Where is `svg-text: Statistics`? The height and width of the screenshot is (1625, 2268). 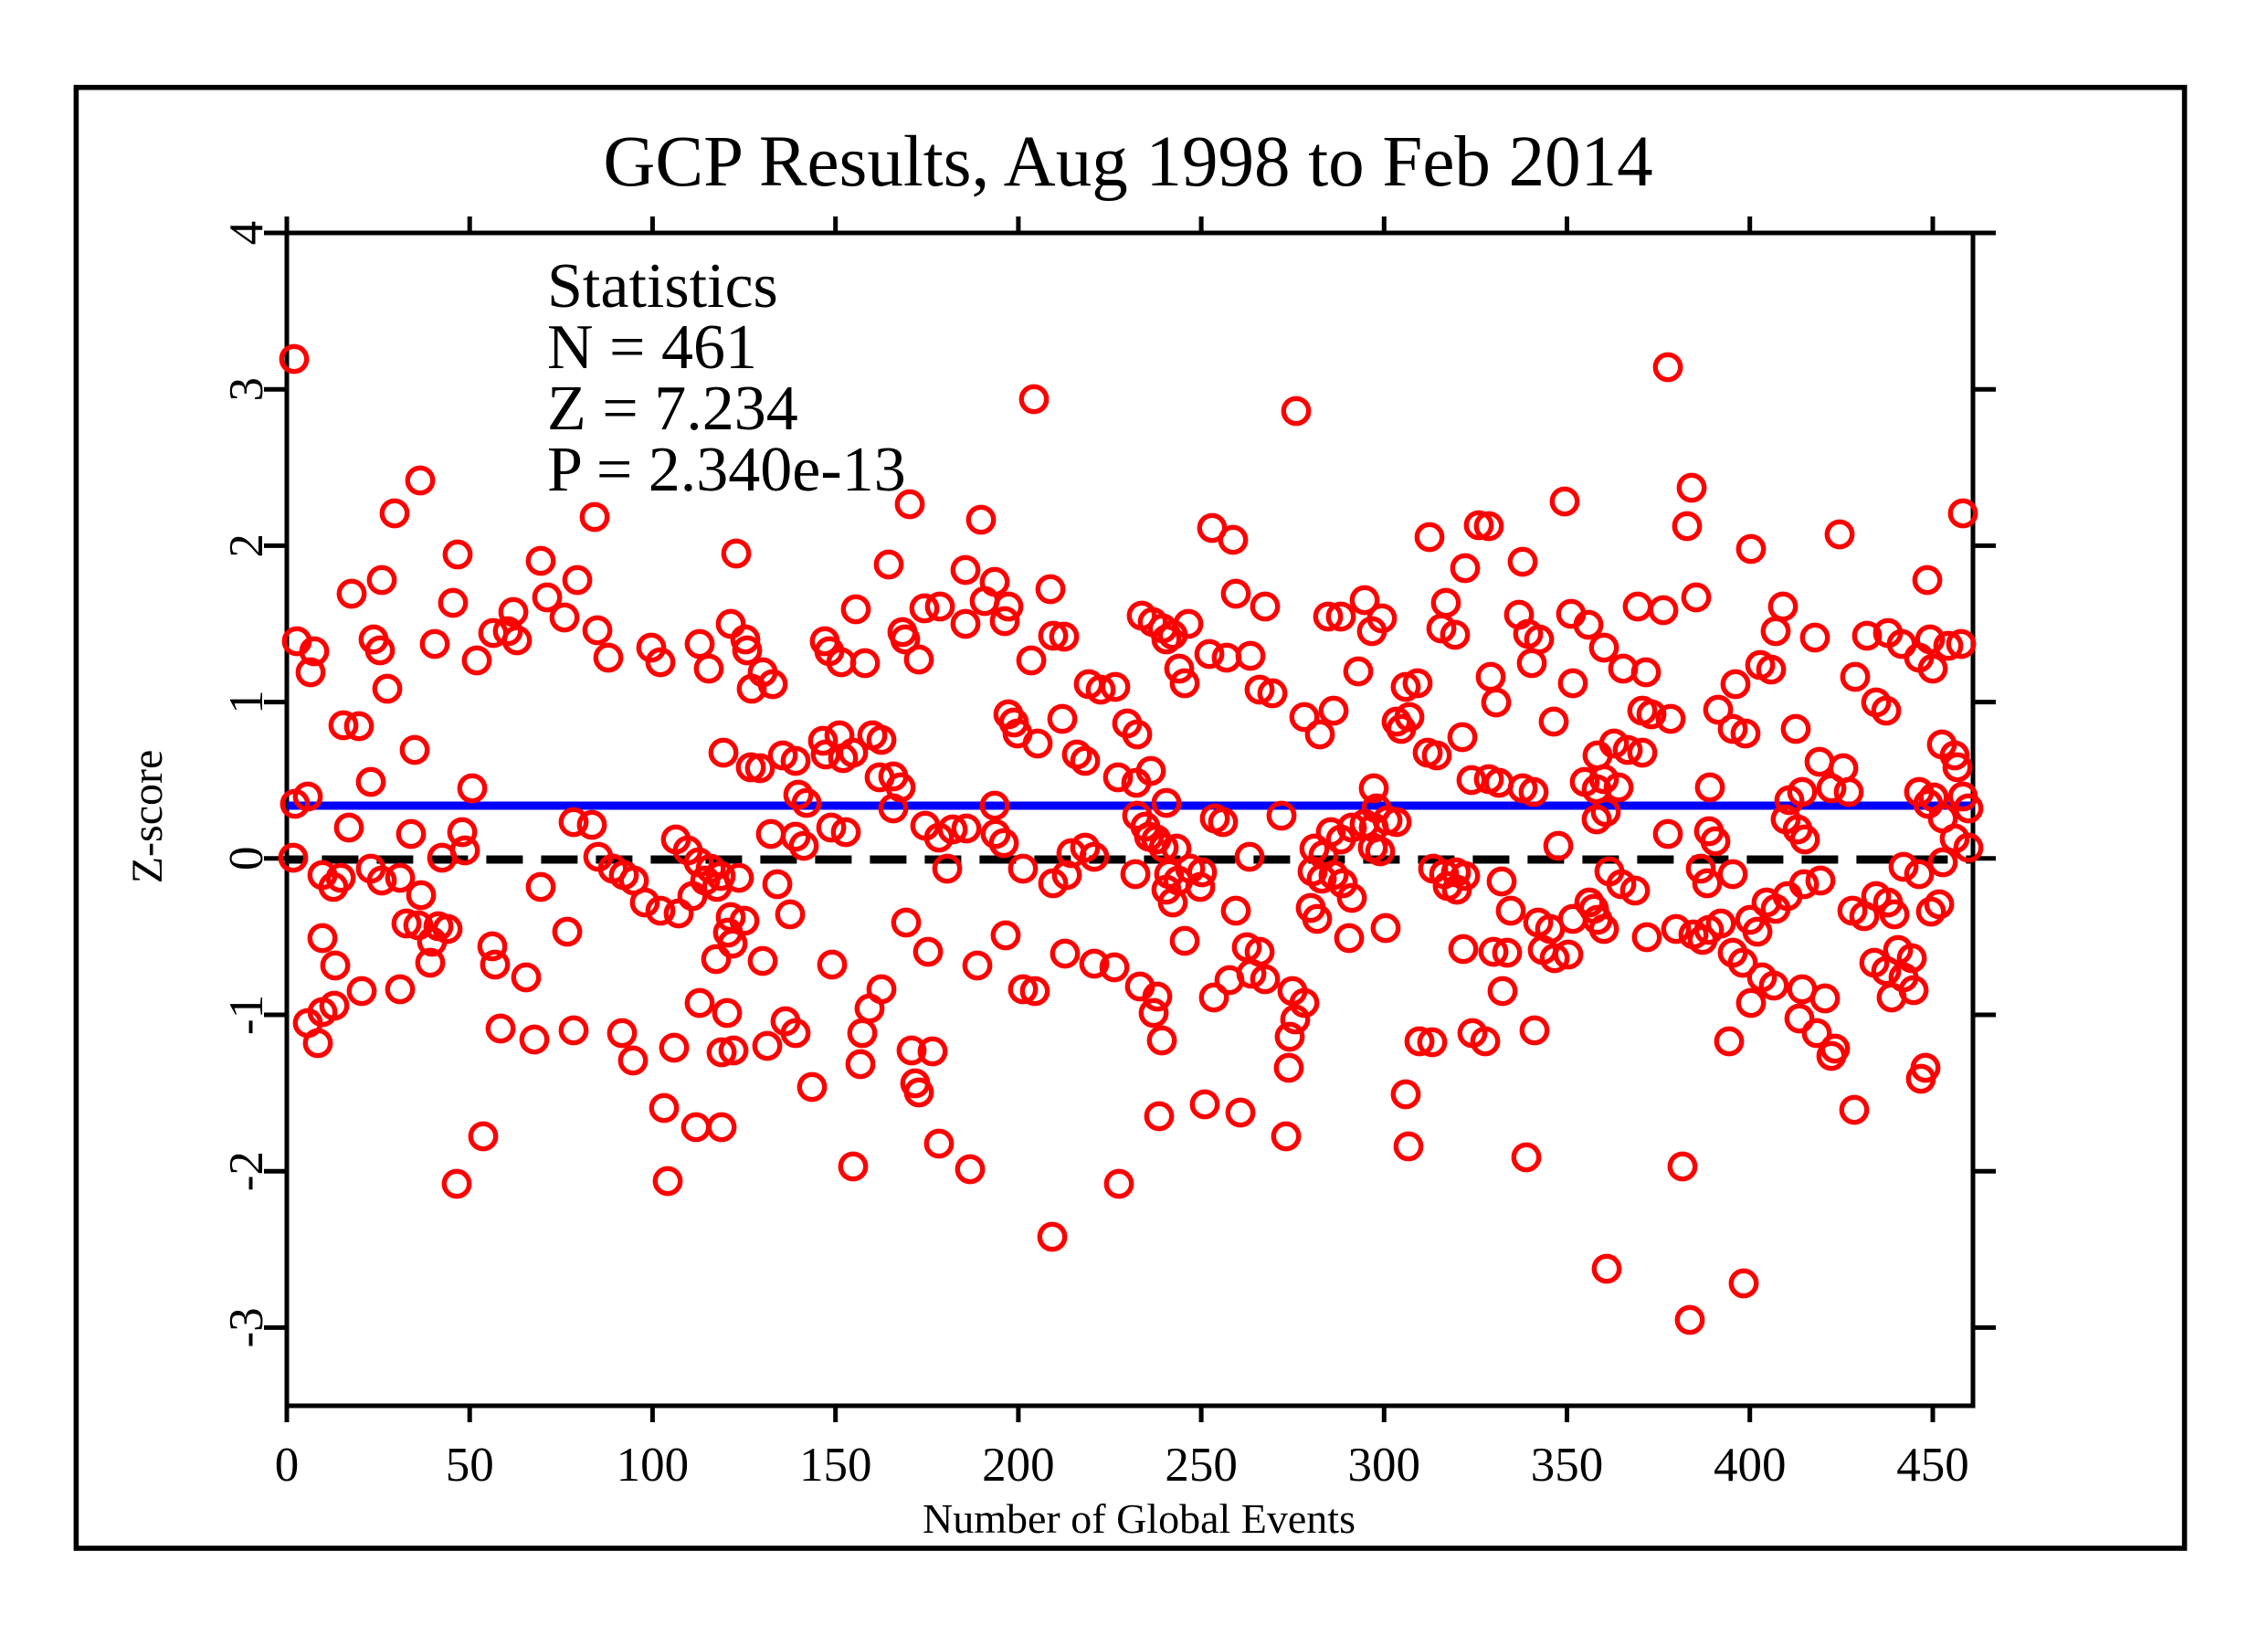
svg-text: Statistics is located at coordinates (663, 286).